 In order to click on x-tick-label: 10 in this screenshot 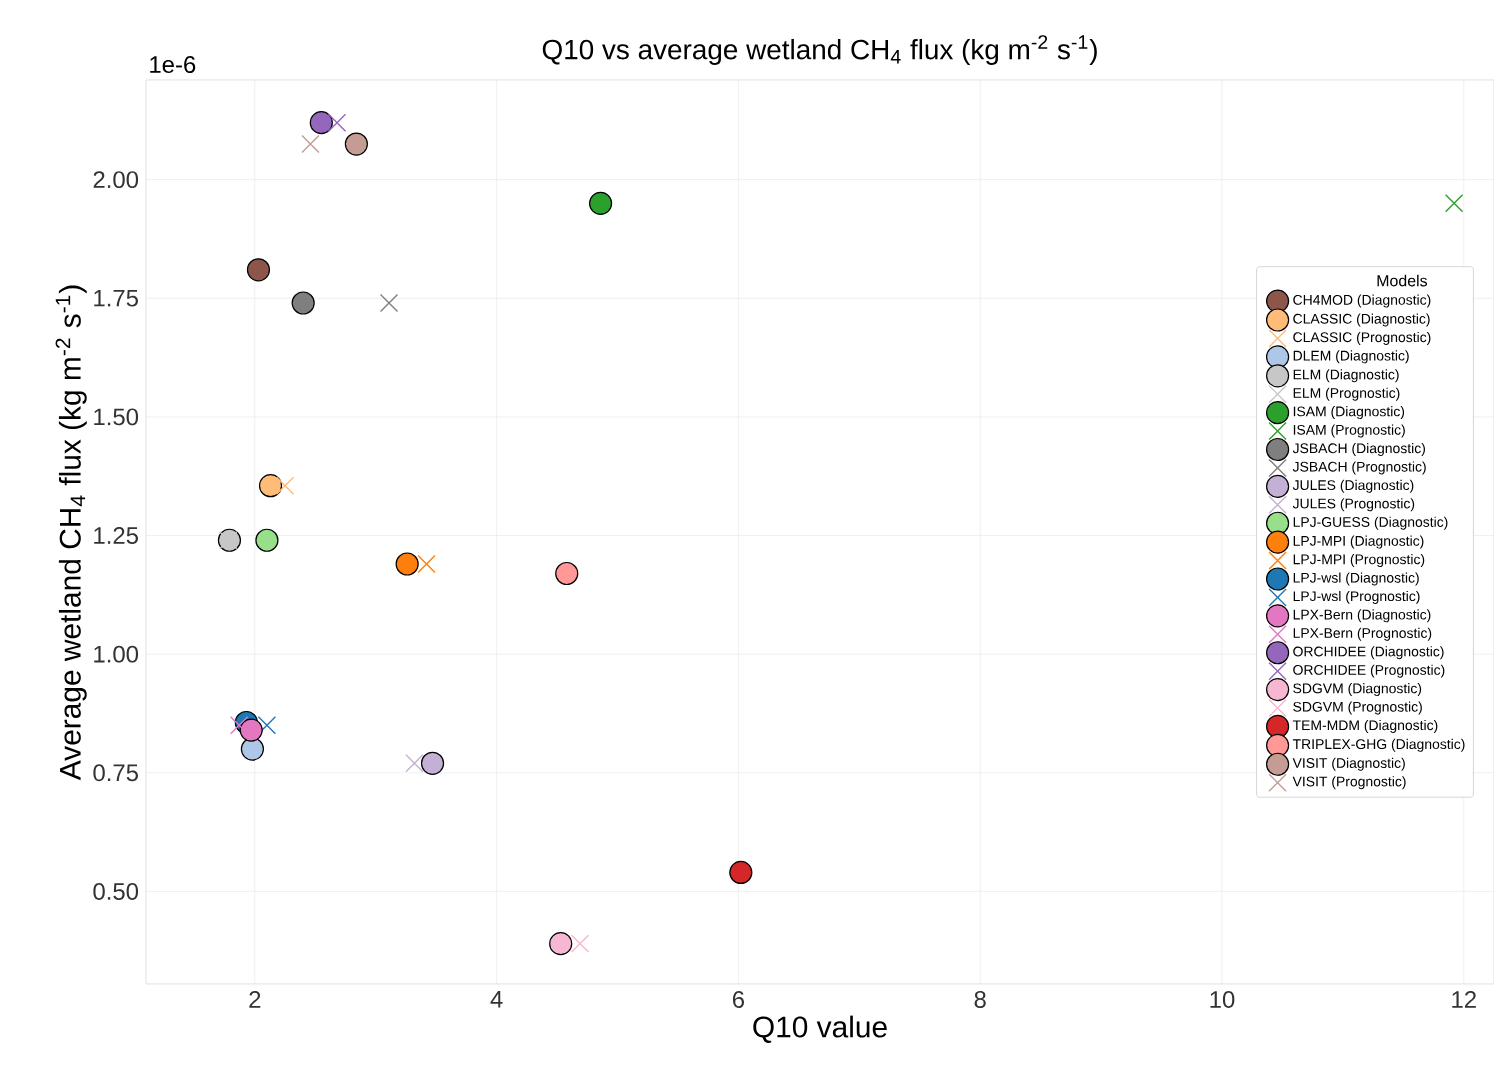, I will do `click(1222, 999)`.